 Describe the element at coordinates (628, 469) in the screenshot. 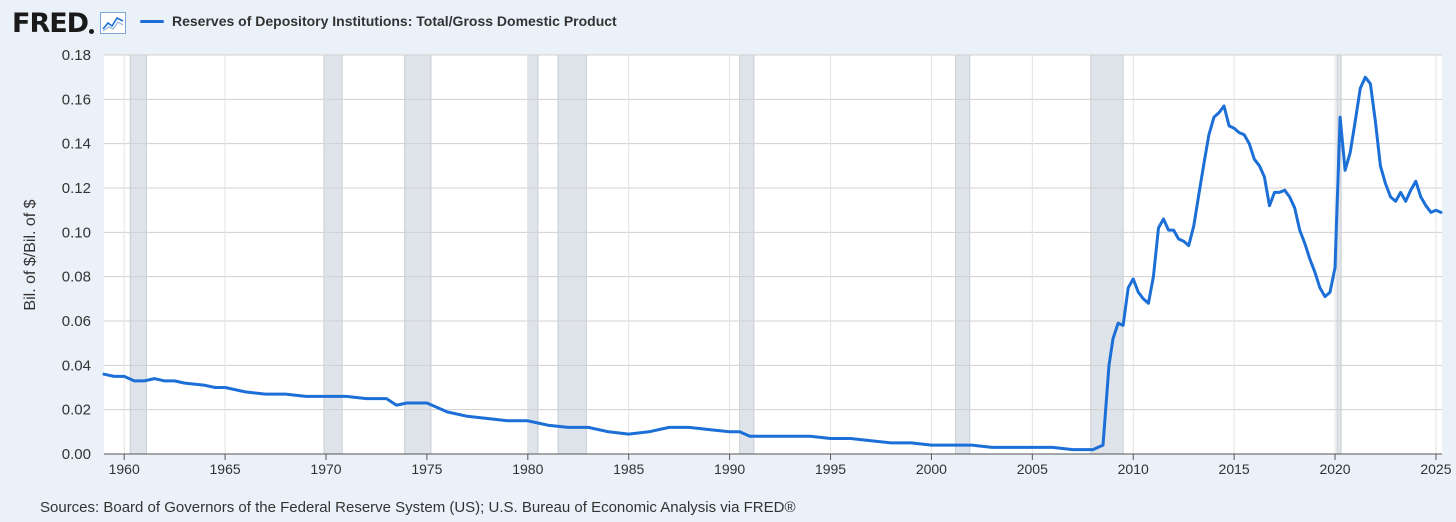

I see `x-tick-label: 1985` at that location.